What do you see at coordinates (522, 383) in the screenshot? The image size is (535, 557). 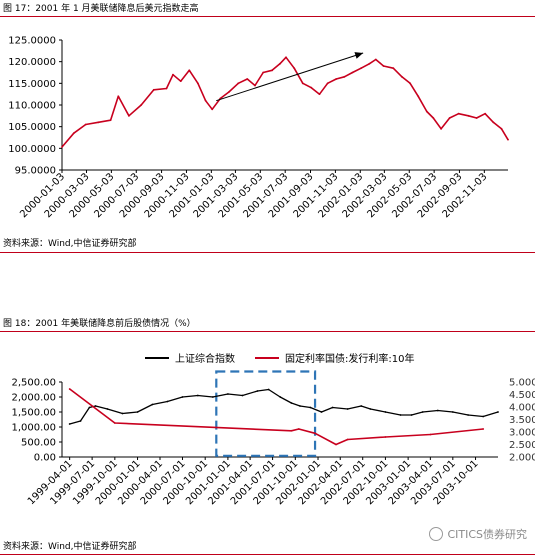 I see `y2-tick-label: 5.000` at bounding box center [522, 383].